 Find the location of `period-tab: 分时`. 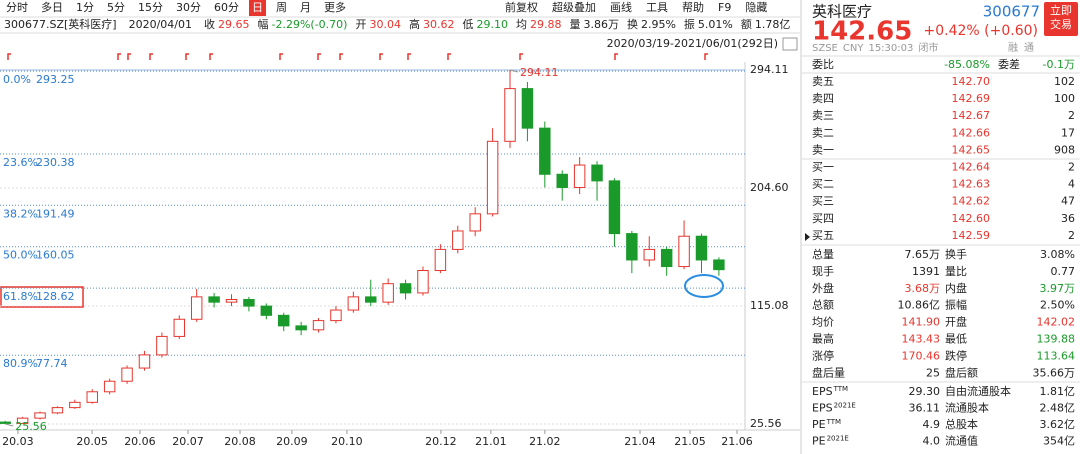

period-tab: 分时 is located at coordinates (17, 7).